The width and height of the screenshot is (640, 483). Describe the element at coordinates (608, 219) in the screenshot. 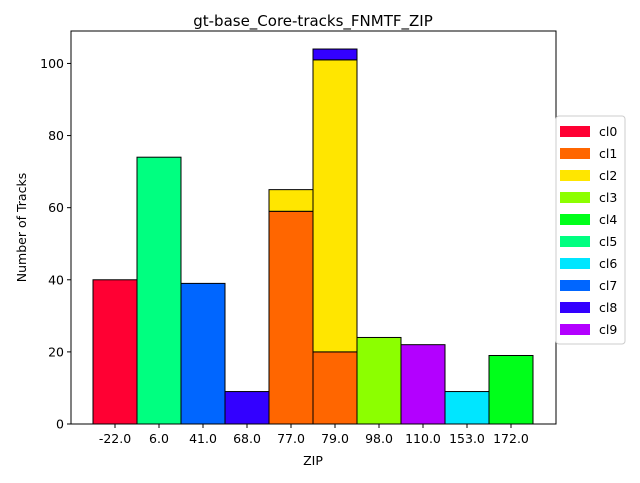

I see `legend-label-cl4: cl4` at that location.